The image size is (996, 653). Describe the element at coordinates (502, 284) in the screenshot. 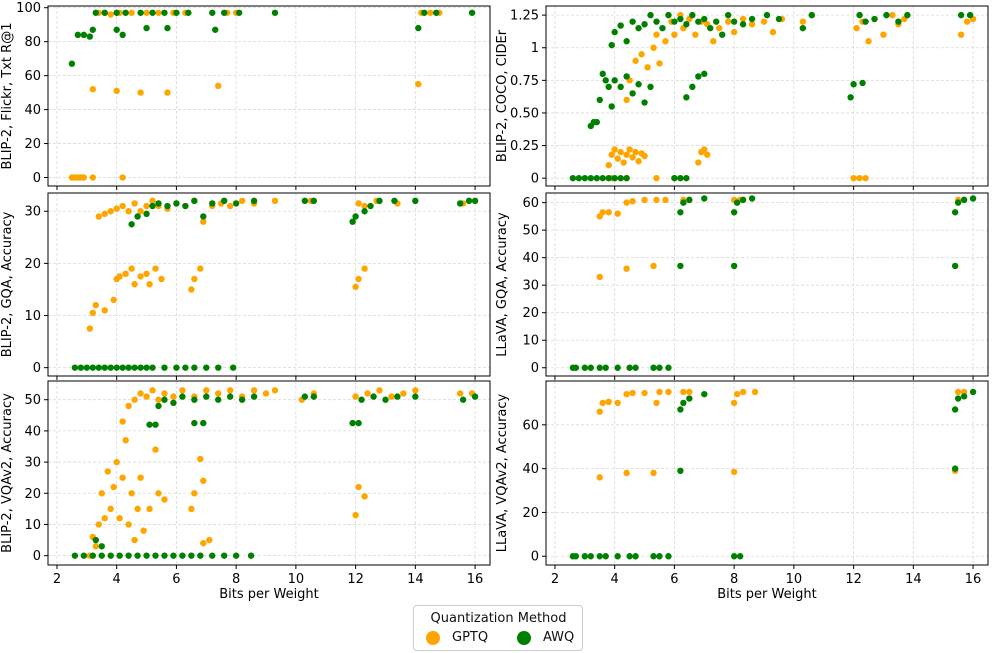

I see `y-axis-label: LLaVA, GQA, Accuracy` at that location.